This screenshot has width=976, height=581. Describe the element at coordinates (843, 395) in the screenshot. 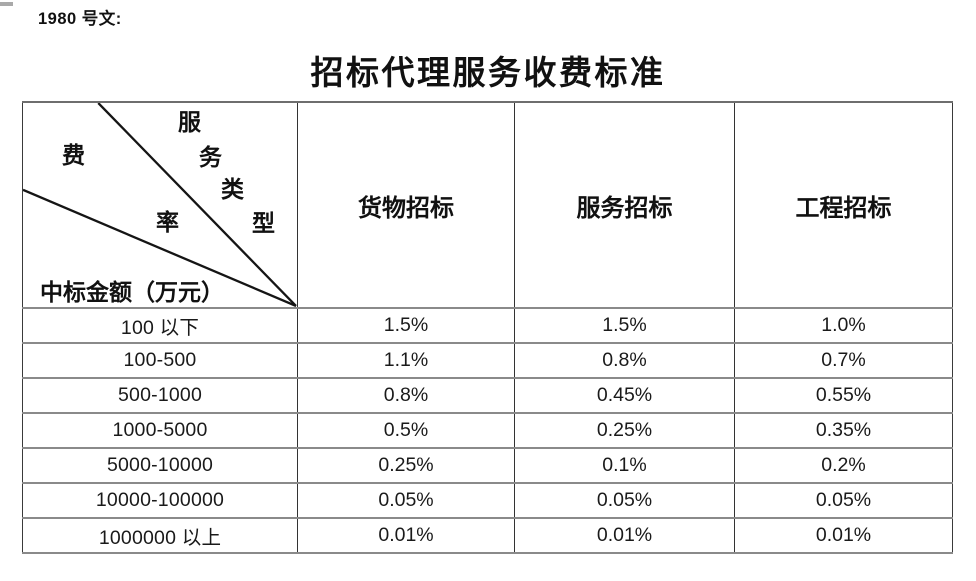

I see `fee-value-cell: 0.55%` at that location.